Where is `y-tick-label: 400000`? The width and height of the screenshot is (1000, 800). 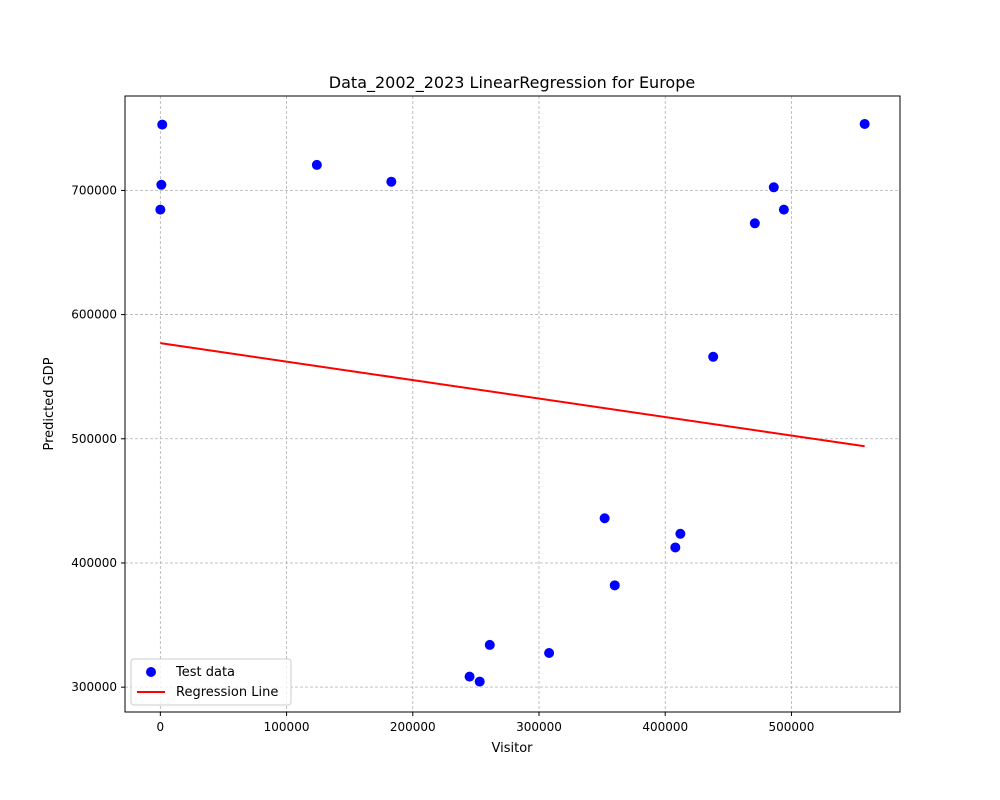 y-tick-label: 400000 is located at coordinates (94, 563).